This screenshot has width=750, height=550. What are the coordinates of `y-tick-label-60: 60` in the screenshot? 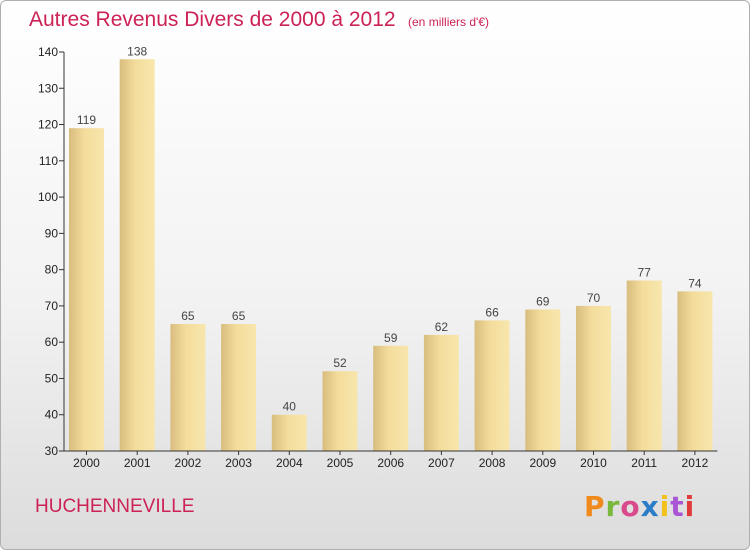 It's located at (52, 342).